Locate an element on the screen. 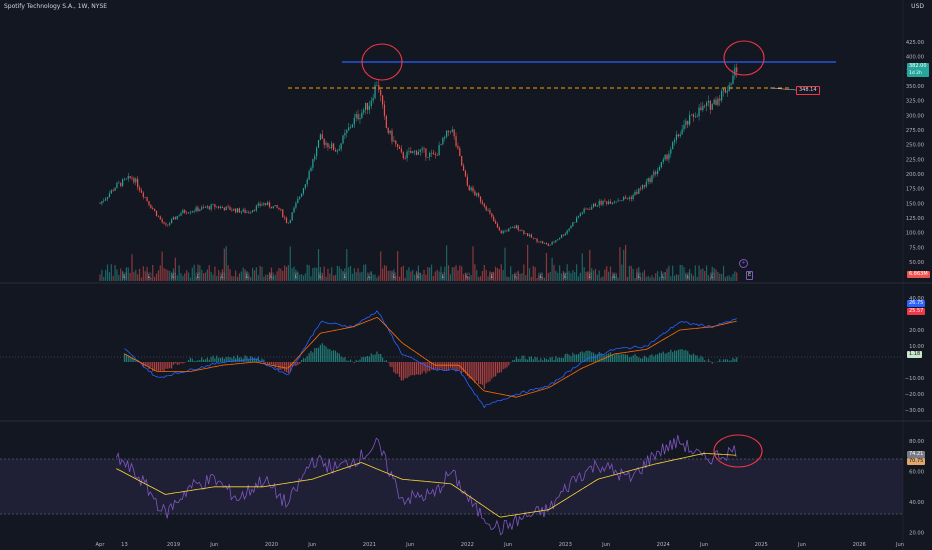 The image size is (932, 550). rsi-y-axis: 80.00 60.00 40.00 20.00 is located at coordinates (916, 487).